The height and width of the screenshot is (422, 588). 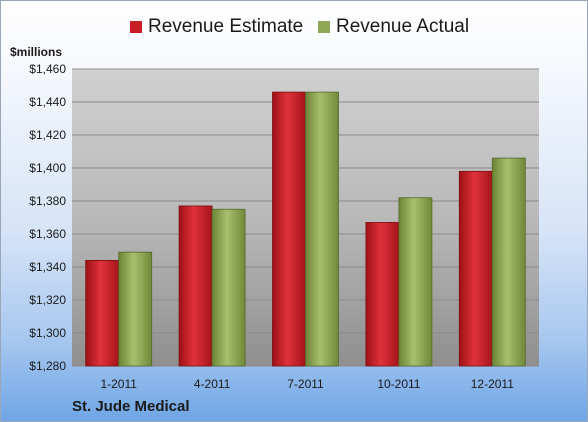 I want to click on y-tick-label: $1,460, so click(x=47, y=69).